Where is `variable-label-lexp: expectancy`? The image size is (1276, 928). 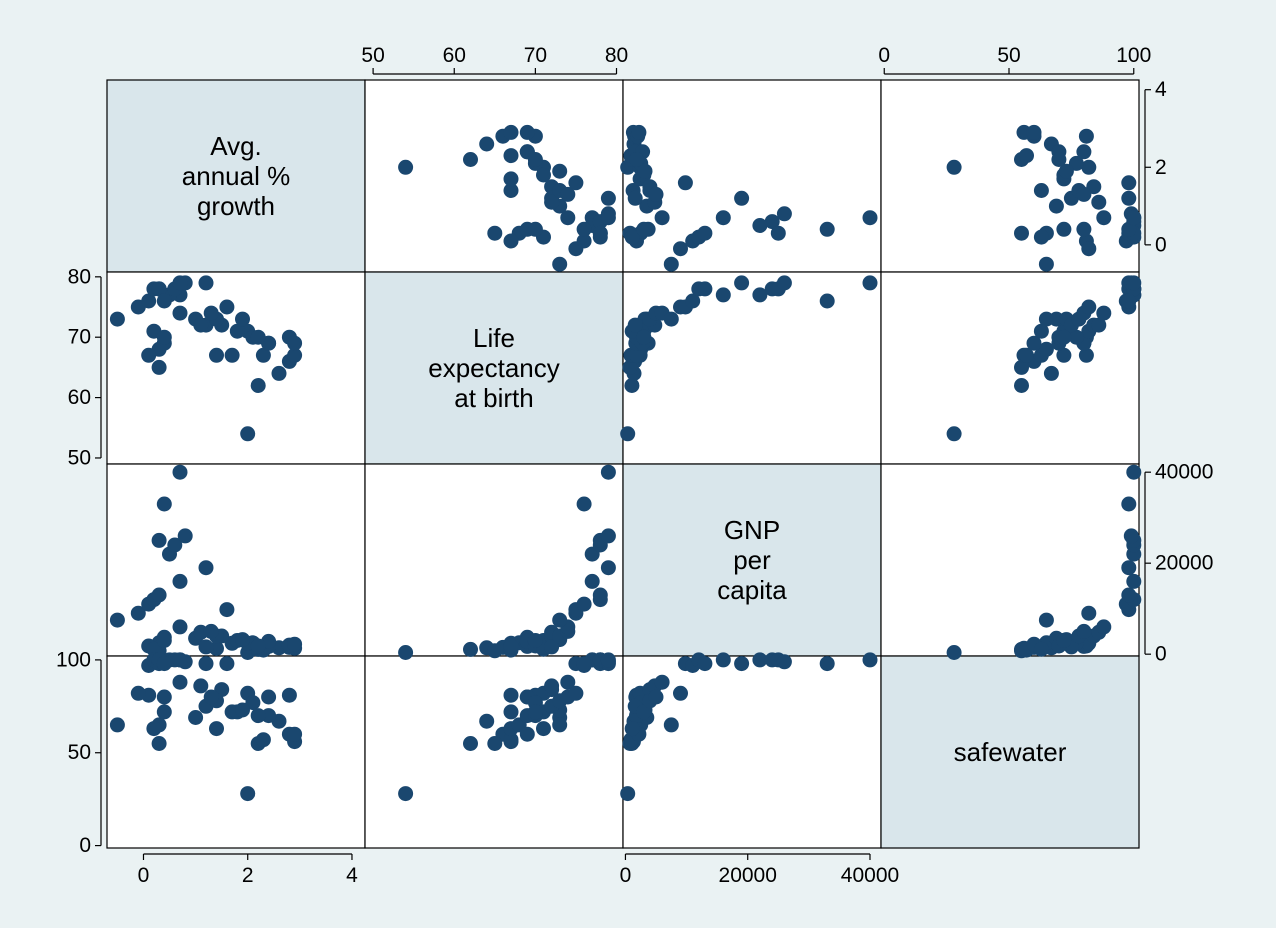 variable-label-lexp: expectancy is located at coordinates (494, 368).